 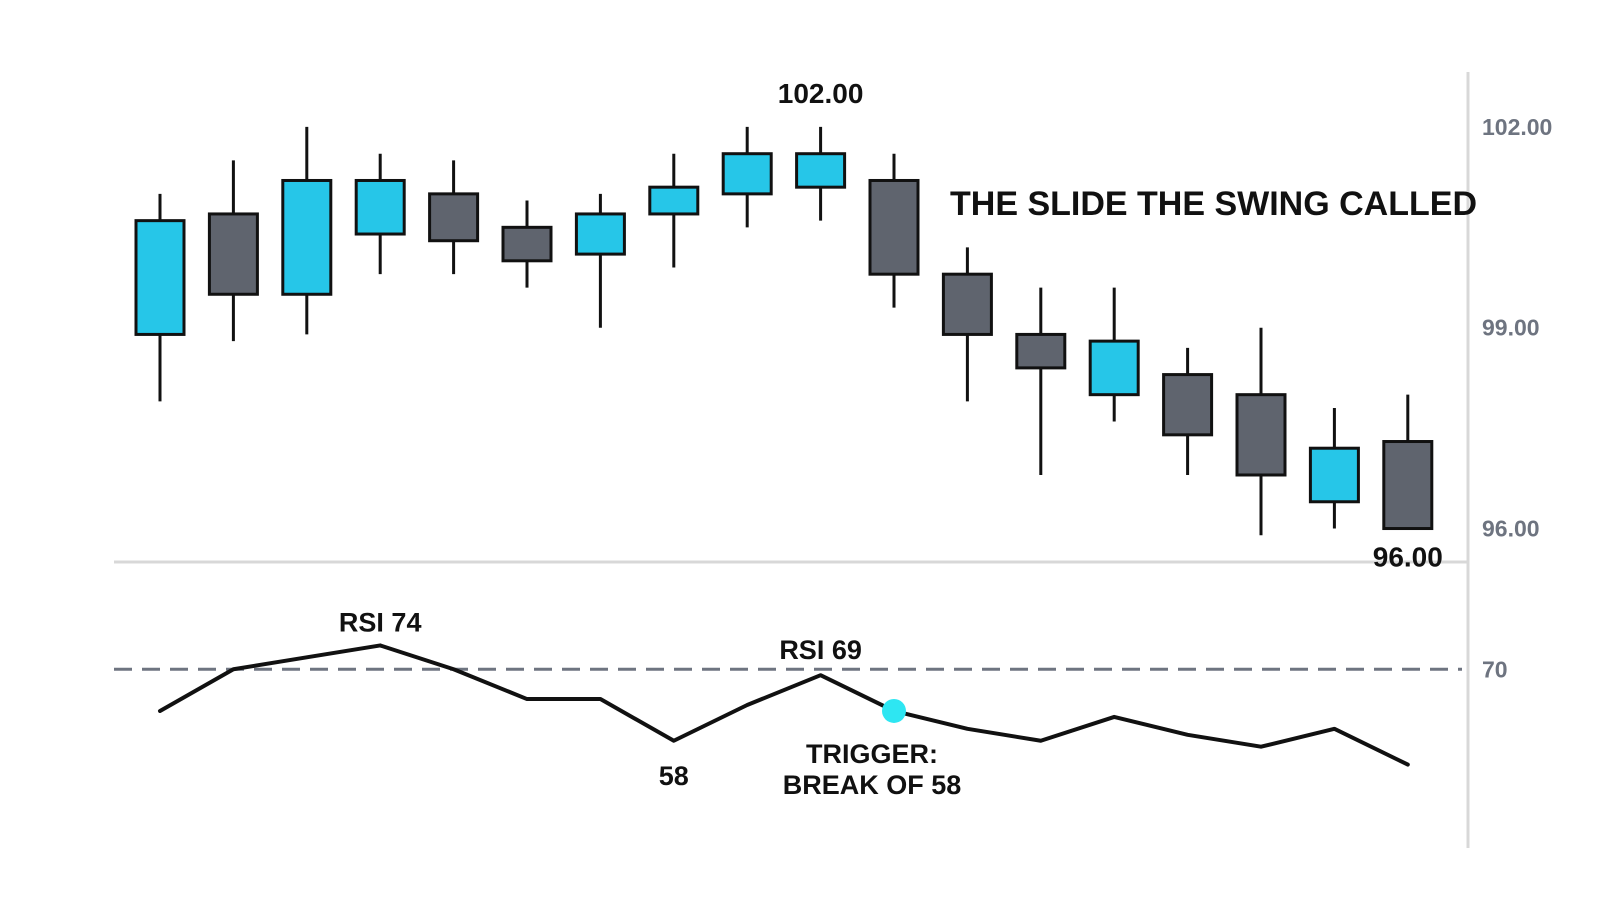 I want to click on price-low-label: 96.00, so click(x=1408, y=557).